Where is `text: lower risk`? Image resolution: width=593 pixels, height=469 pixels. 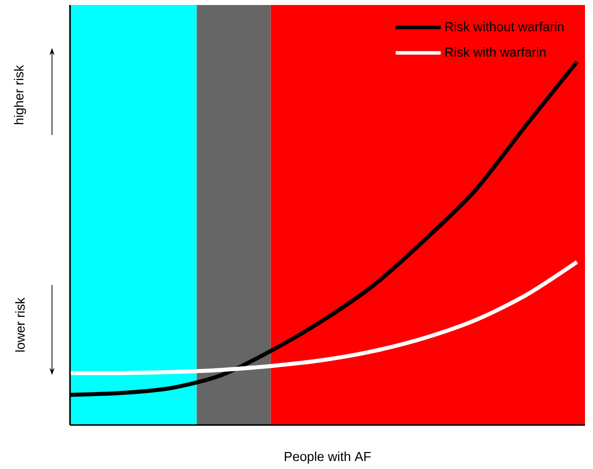 text: lower risk is located at coordinates (20, 325).